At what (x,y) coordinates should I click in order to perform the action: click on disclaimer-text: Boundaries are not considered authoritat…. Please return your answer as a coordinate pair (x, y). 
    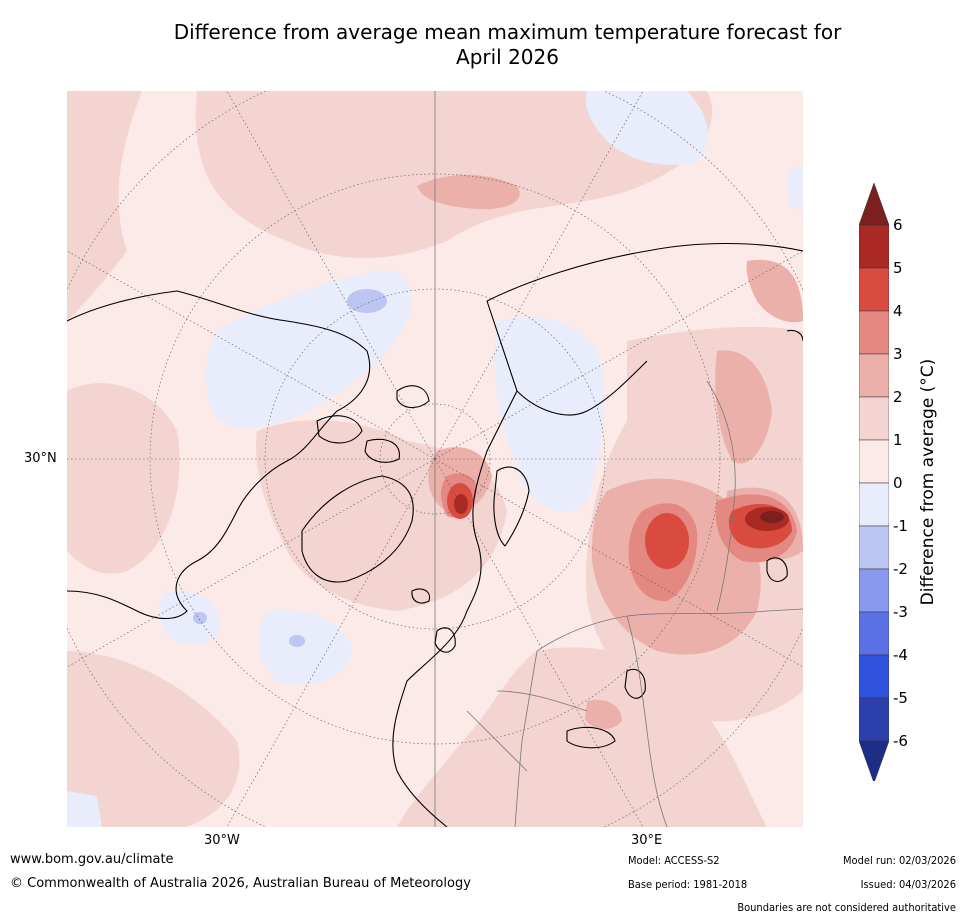
    Looking at the image, I should click on (846, 907).